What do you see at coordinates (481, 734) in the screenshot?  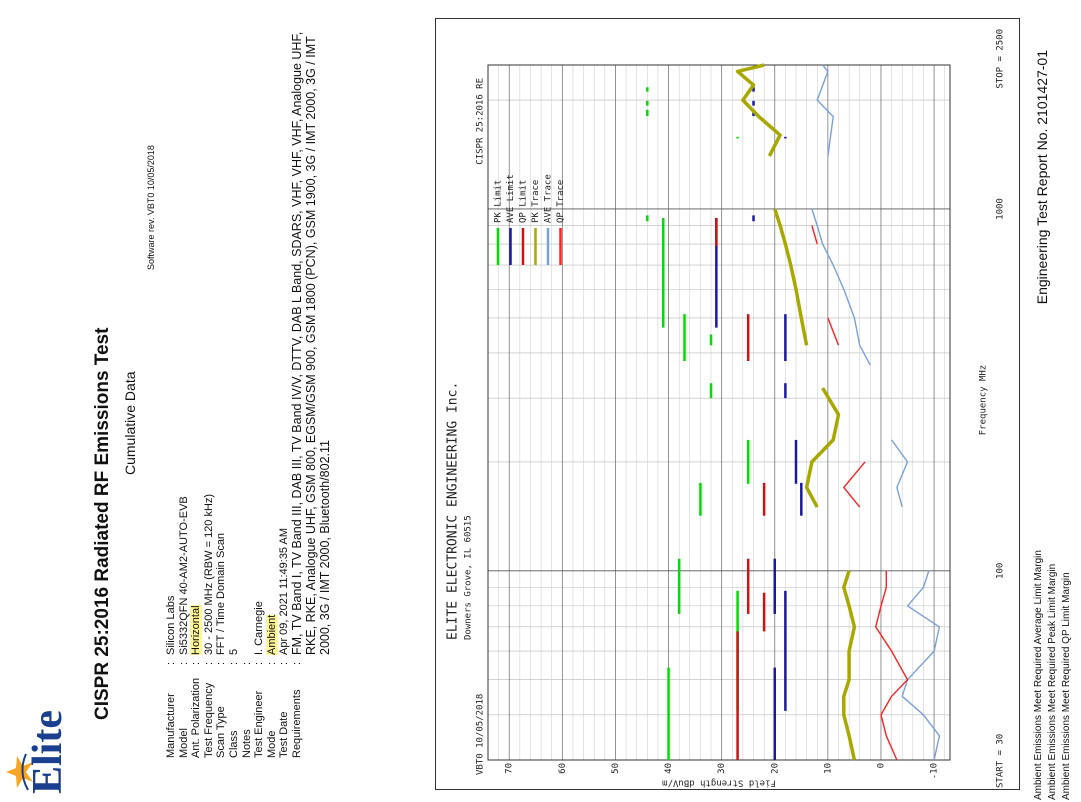 I see `annotation: VBT0 10/05/2018` at bounding box center [481, 734].